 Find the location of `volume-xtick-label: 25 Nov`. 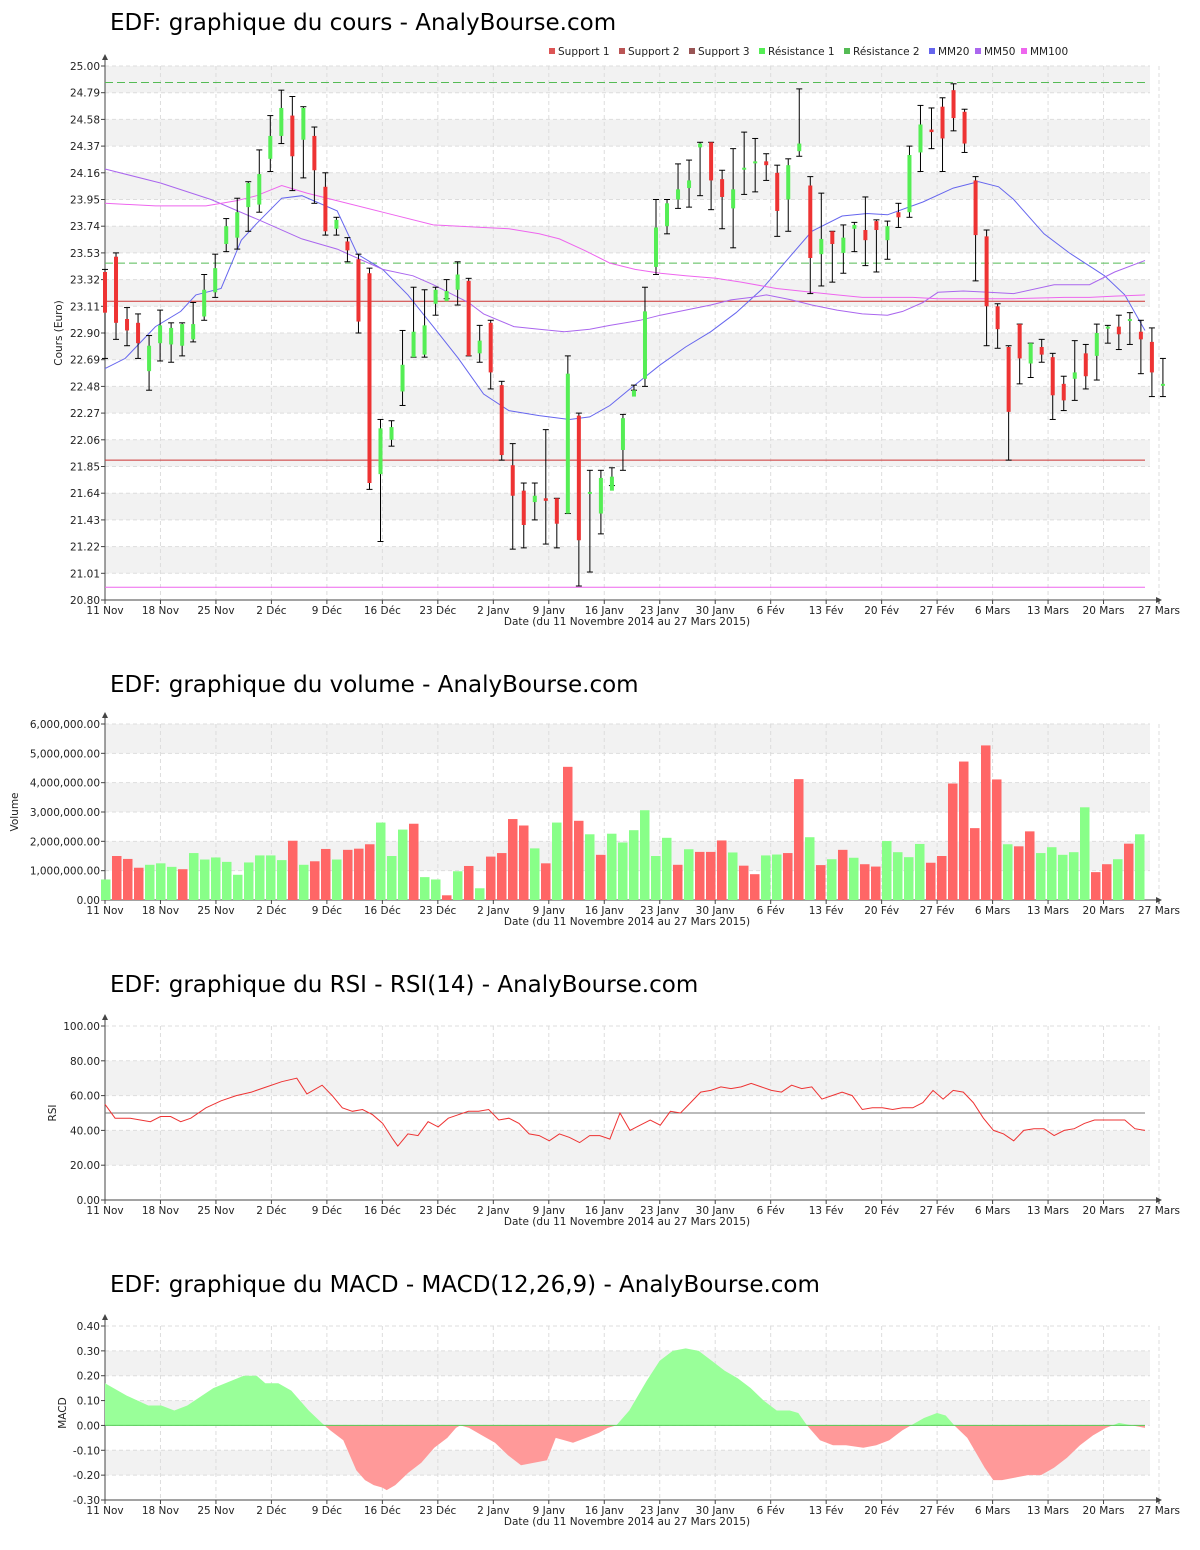

volume-xtick-label: 25 Nov is located at coordinates (215, 911).